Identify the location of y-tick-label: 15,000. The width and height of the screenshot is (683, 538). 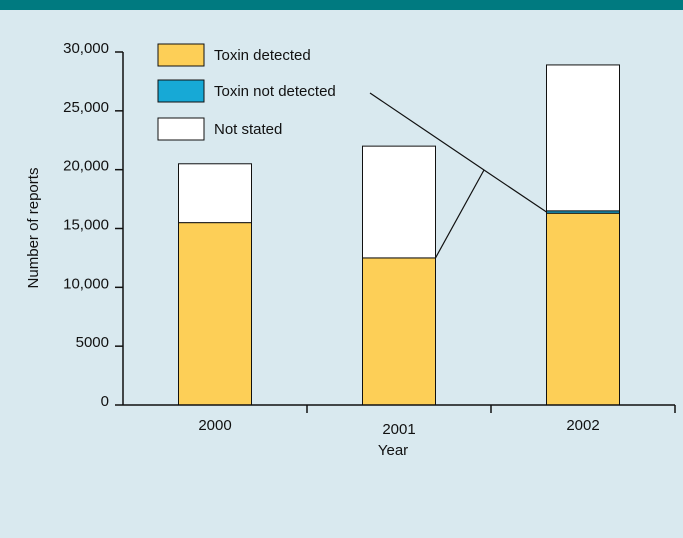
(86, 225).